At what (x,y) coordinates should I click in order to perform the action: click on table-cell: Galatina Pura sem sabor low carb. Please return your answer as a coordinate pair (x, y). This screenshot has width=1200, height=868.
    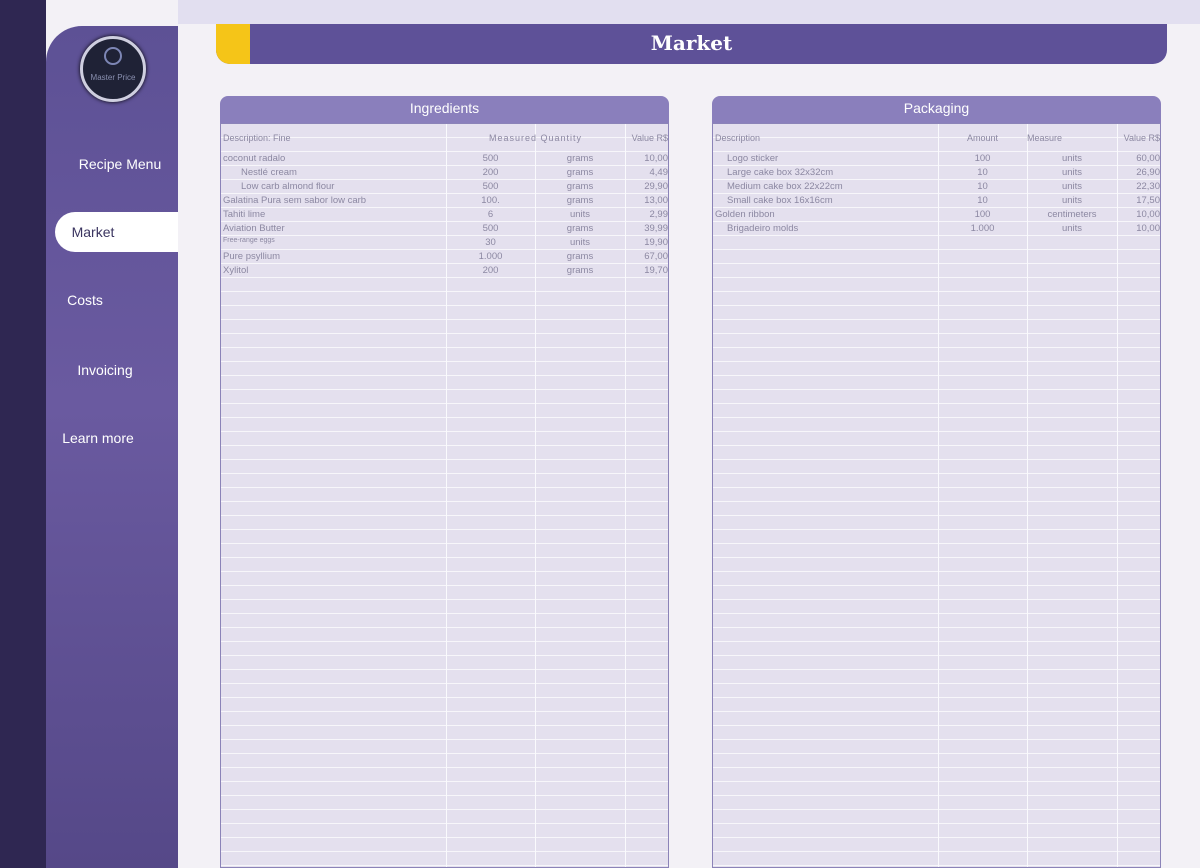
    Looking at the image, I should click on (295, 200).